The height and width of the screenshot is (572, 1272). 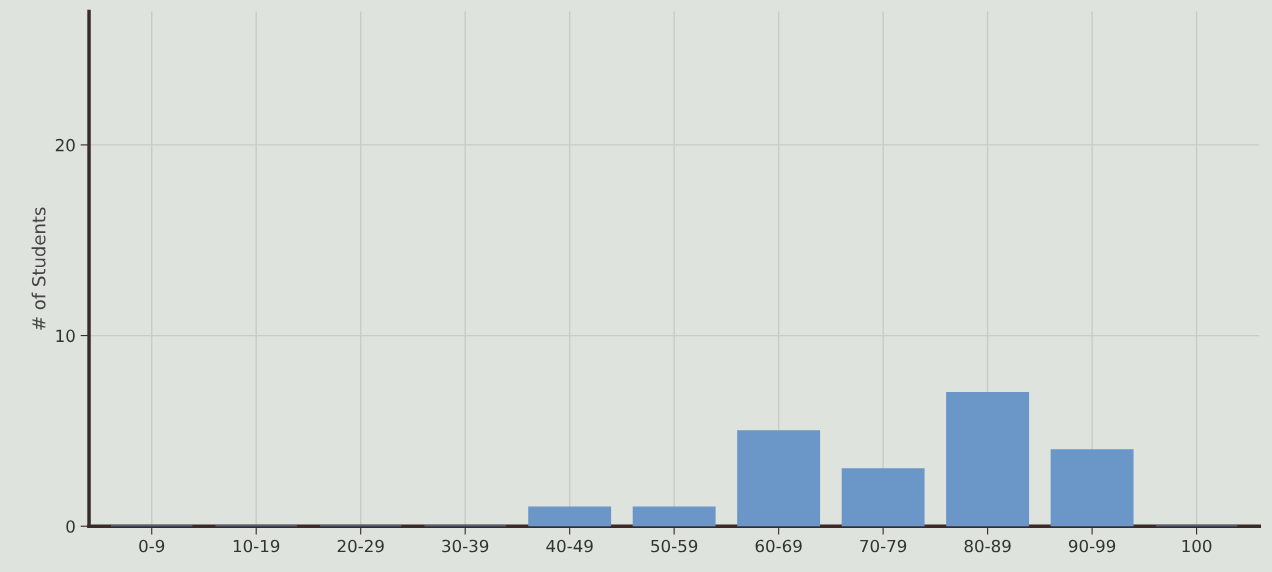 I want to click on y-axis-title: # of Students, so click(x=38, y=268).